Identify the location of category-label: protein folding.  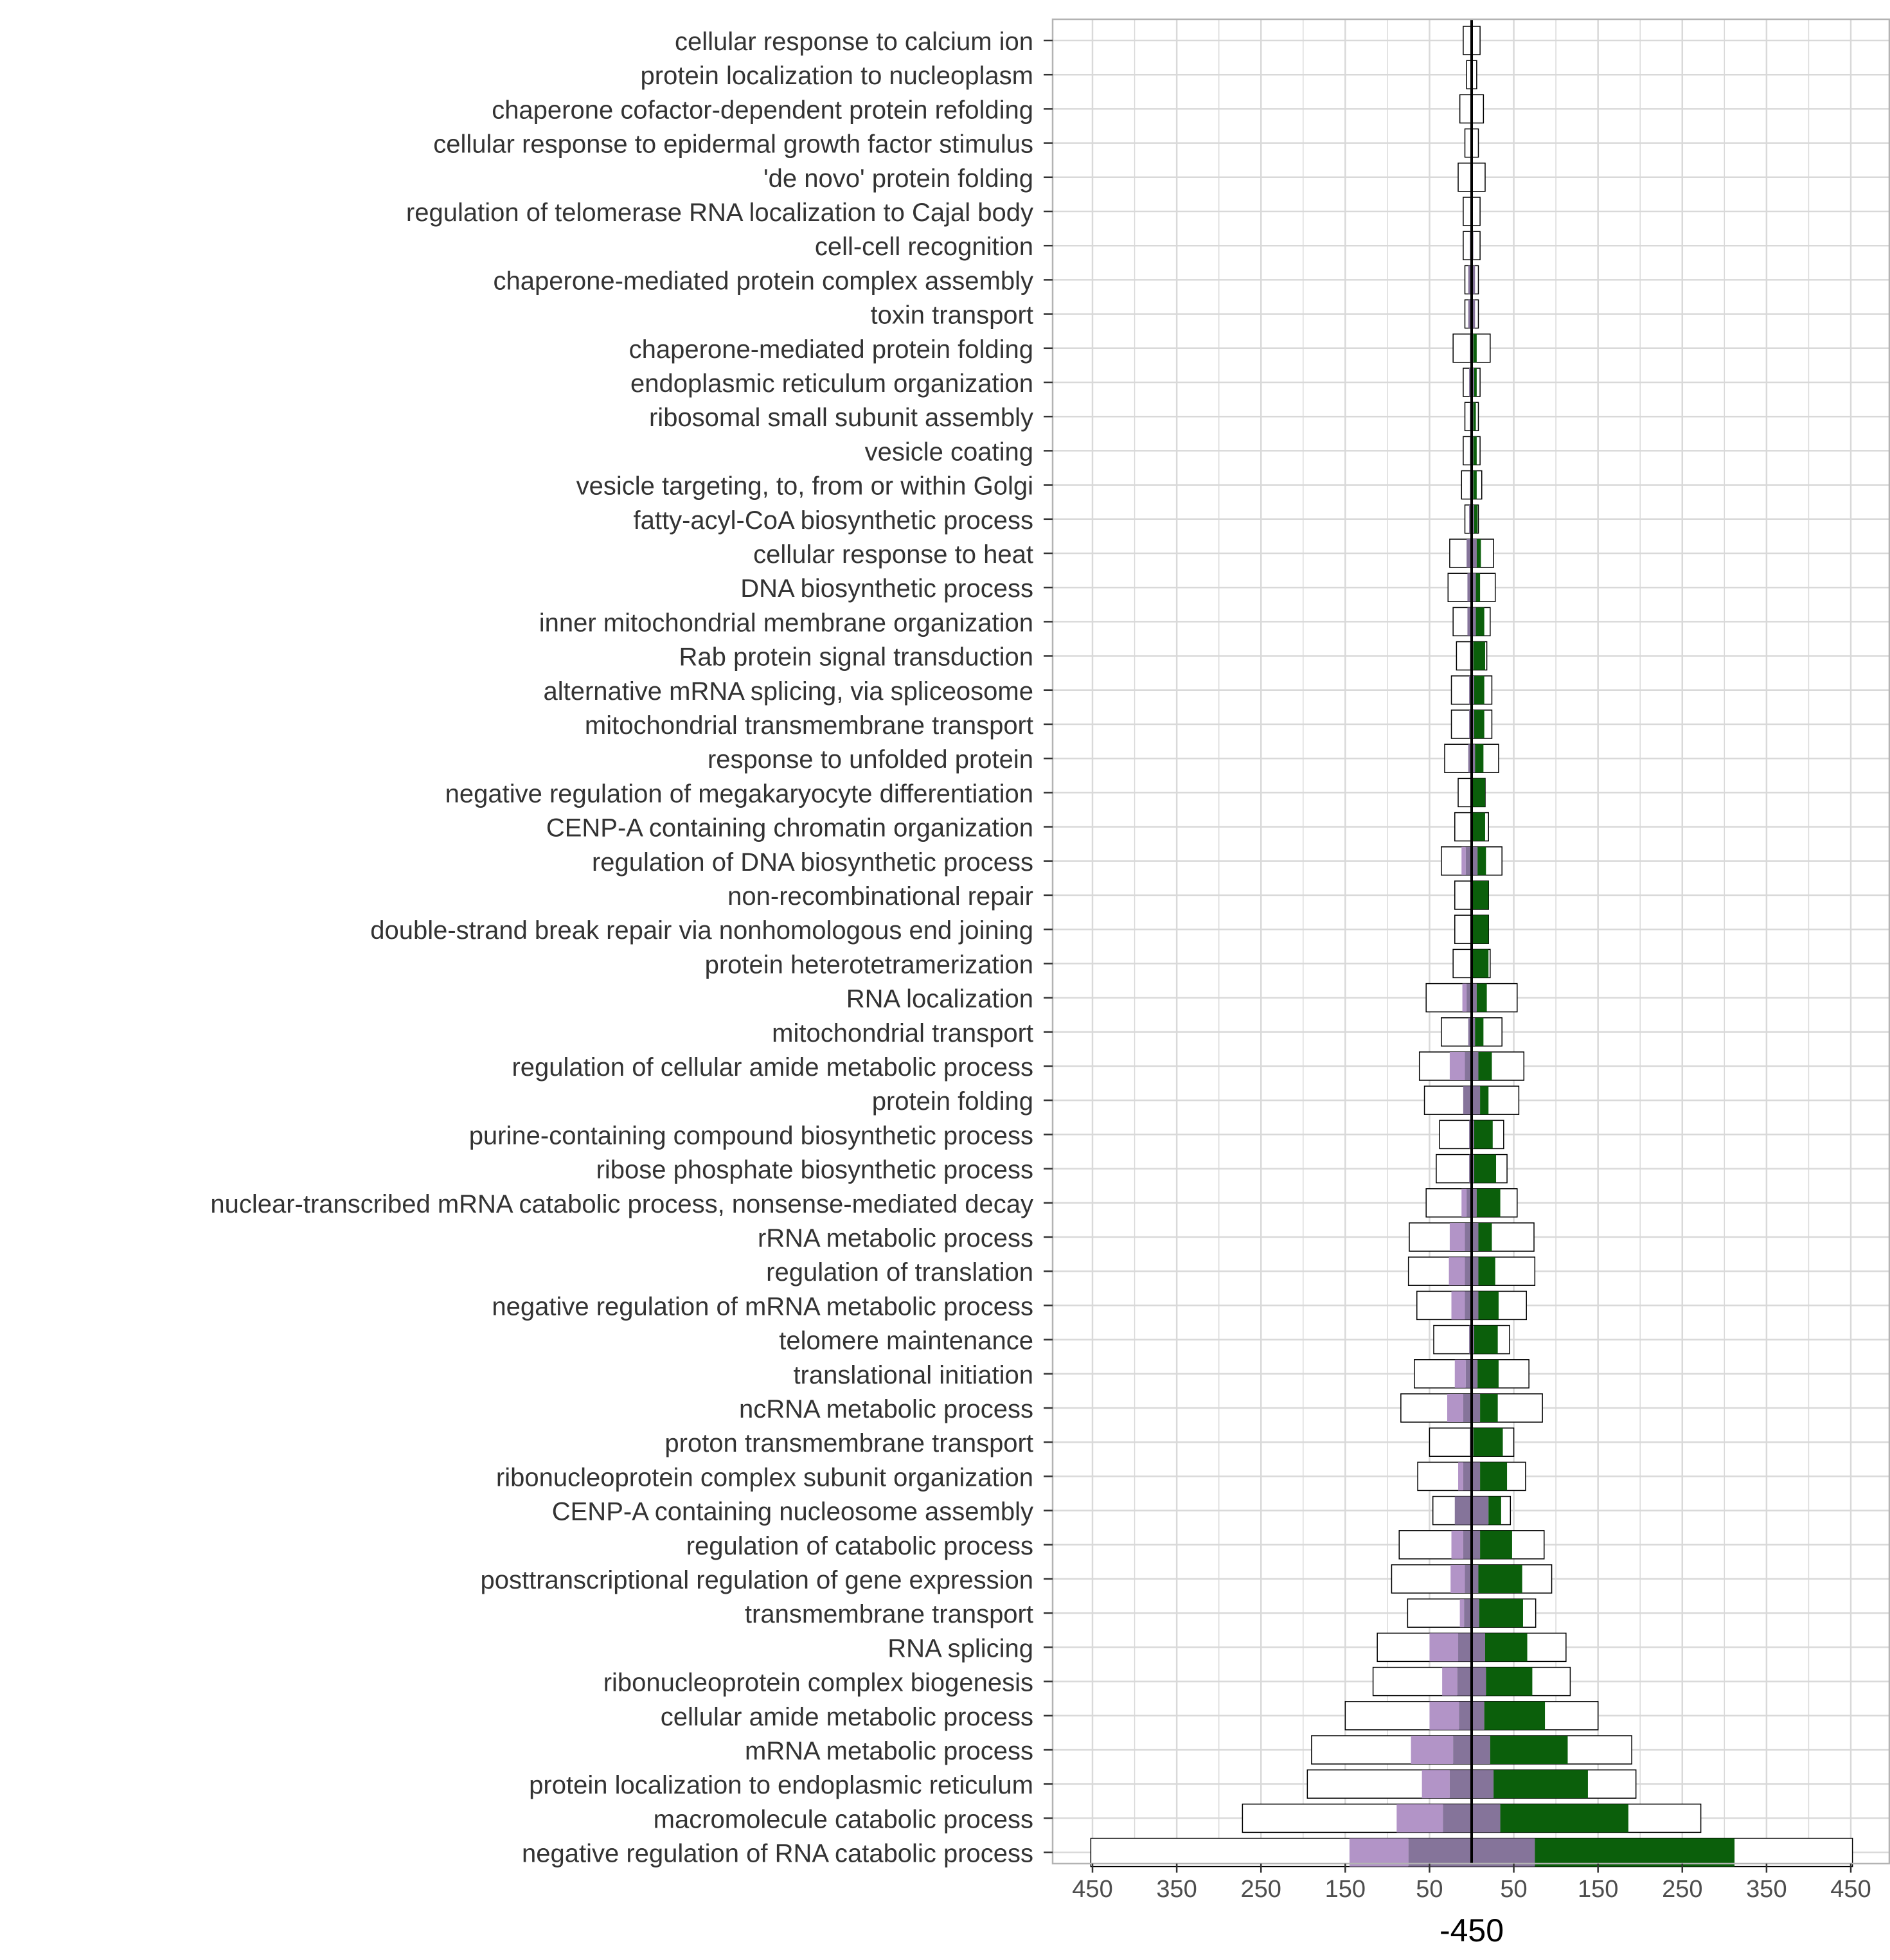
(952, 1101).